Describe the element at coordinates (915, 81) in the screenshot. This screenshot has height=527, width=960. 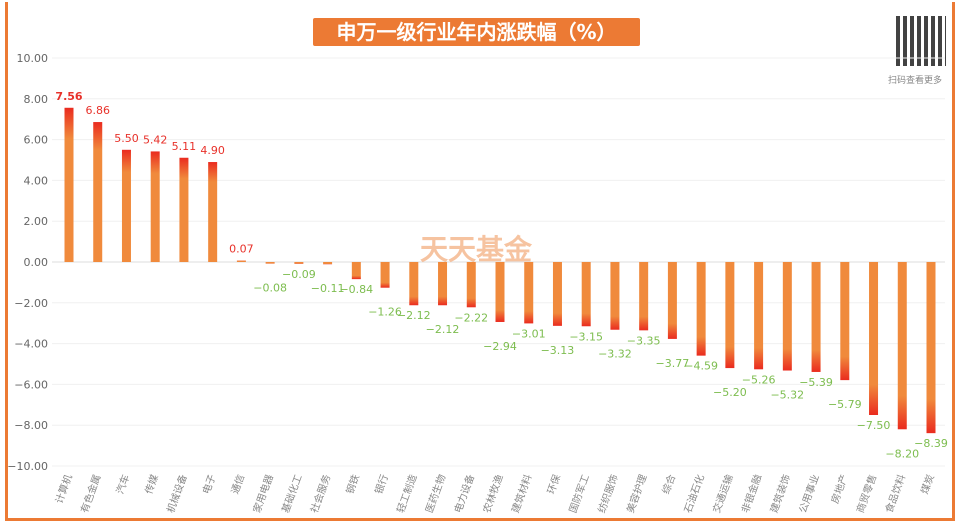
I see `qr-caption: 扫码查看更多` at that location.